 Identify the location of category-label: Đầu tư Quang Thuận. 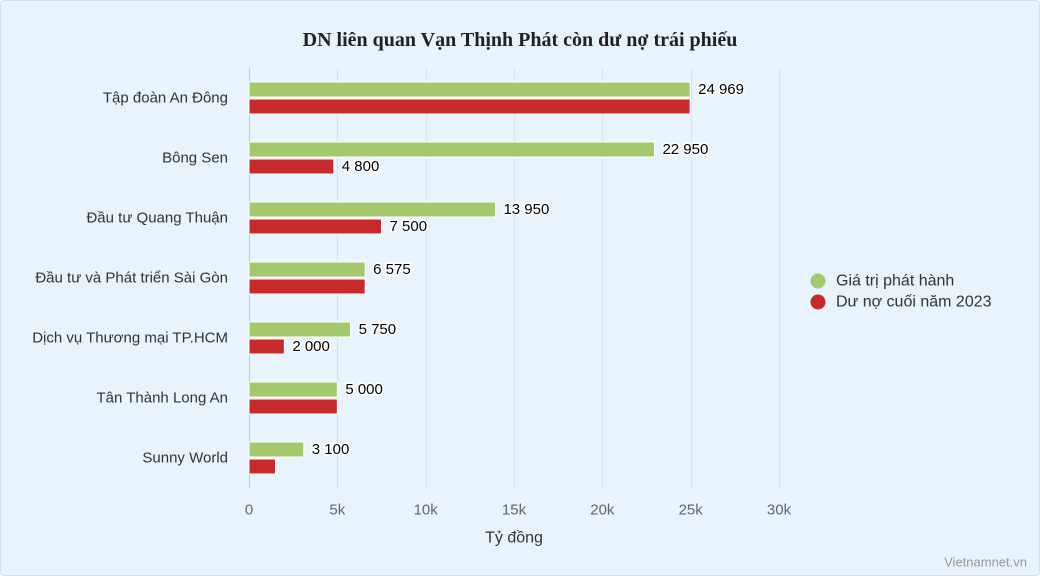
(157, 218).